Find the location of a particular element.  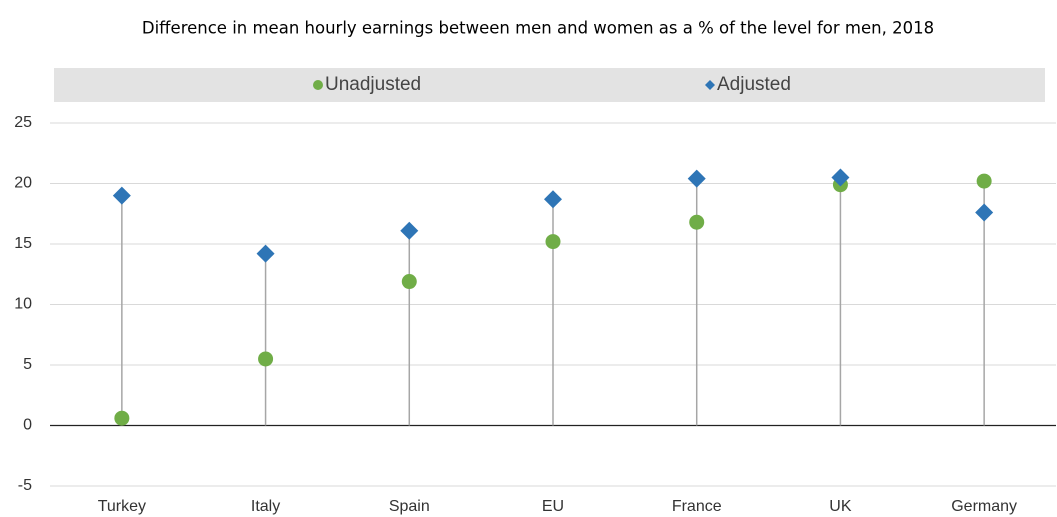

x-tick-label: EU is located at coordinates (553, 506).